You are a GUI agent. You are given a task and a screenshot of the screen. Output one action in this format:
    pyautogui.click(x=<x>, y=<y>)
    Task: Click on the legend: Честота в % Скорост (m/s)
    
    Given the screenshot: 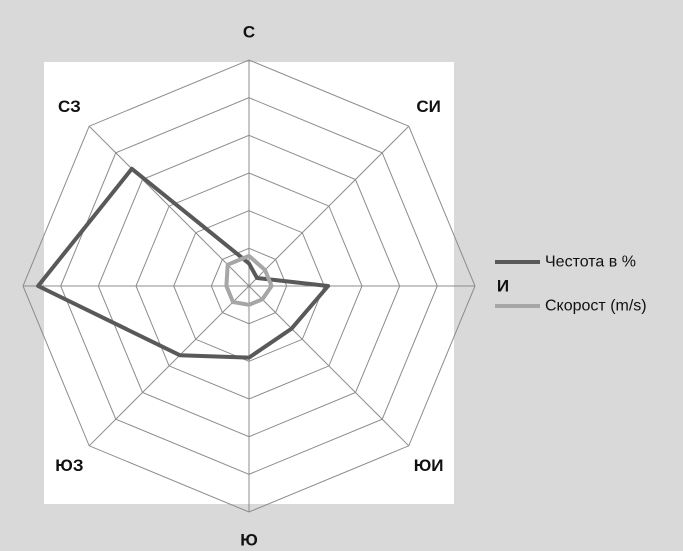 What is the action you would take?
    pyautogui.click(x=571, y=284)
    